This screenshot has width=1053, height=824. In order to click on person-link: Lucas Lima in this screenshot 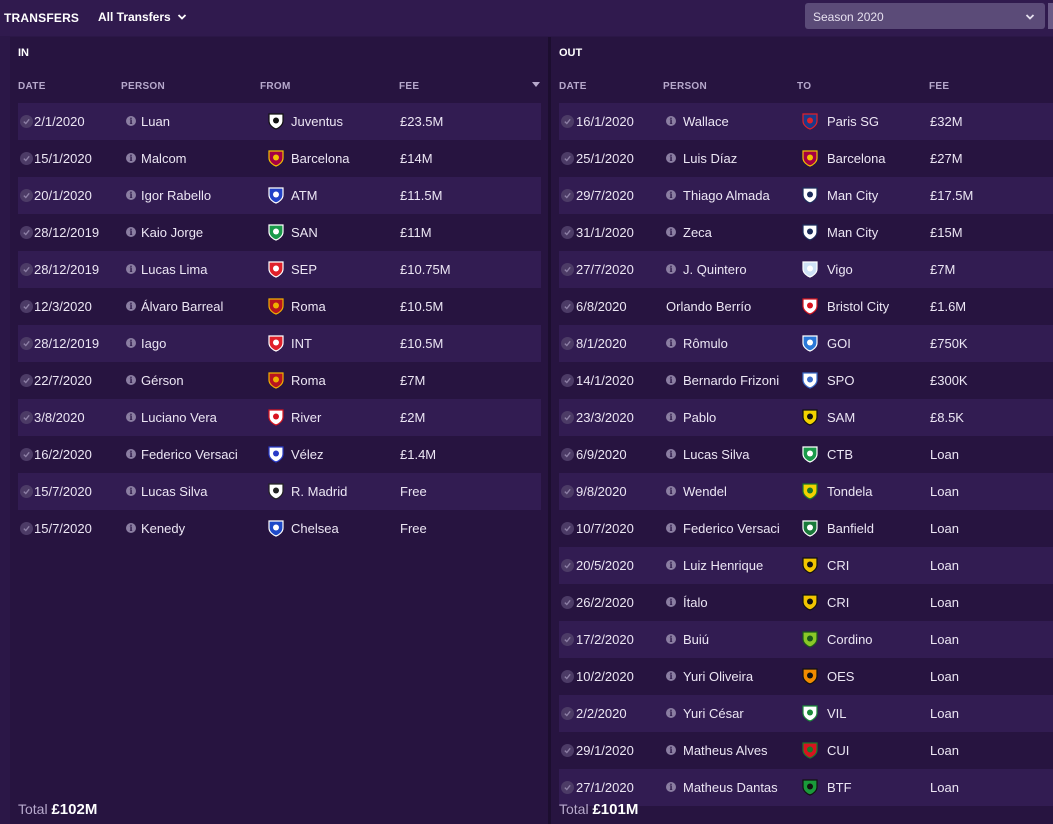, I will do `click(174, 269)`.